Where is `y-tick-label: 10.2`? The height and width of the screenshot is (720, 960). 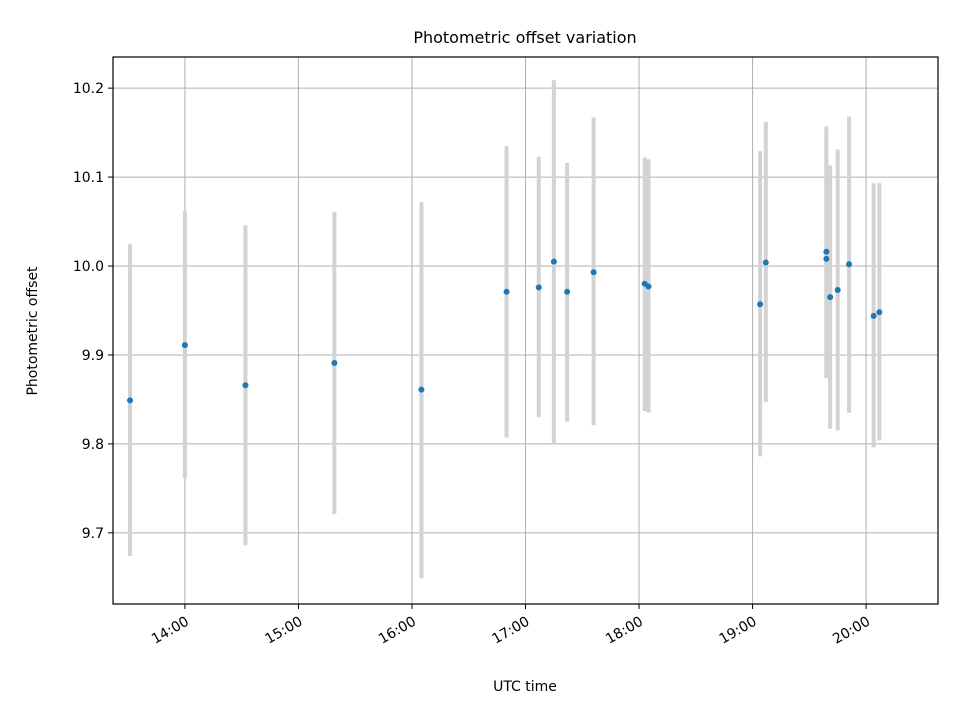
y-tick-label: 10.2 is located at coordinates (88, 89).